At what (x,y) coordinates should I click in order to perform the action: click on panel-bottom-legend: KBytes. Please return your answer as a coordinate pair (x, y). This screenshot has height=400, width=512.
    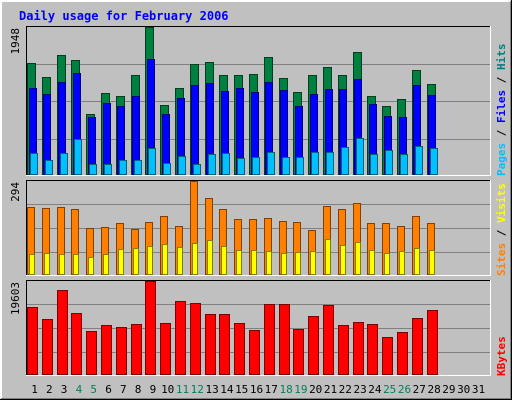
    Looking at the image, I should click on (501, 356).